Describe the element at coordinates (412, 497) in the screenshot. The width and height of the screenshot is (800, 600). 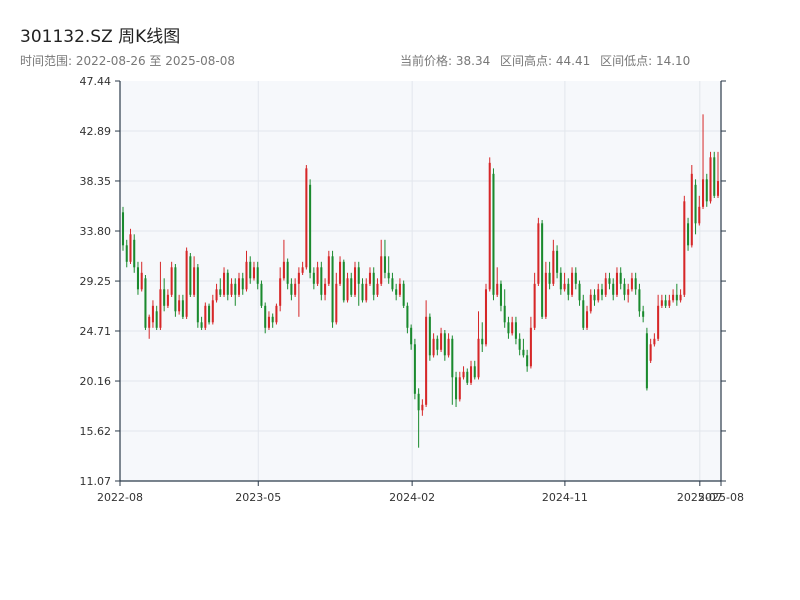
I see `x-tick-label: 2024-02` at that location.